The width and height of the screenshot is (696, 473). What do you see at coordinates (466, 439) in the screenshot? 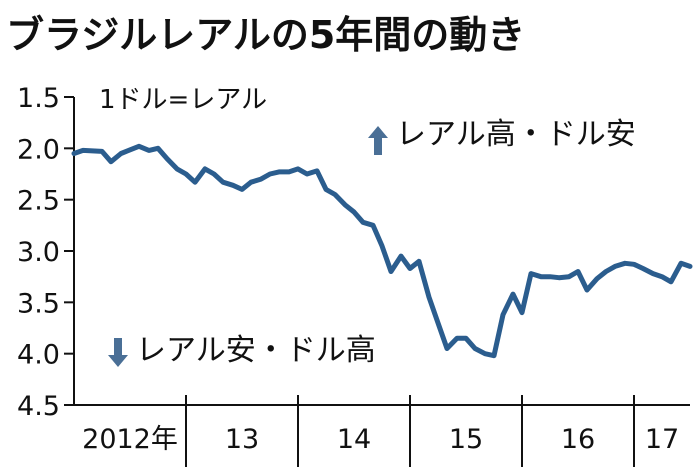
I see `x-tick-label: 15` at bounding box center [466, 439].